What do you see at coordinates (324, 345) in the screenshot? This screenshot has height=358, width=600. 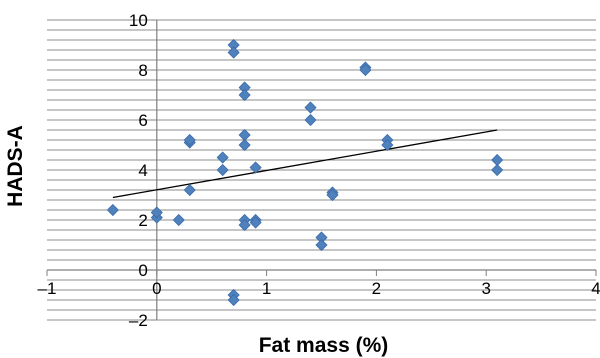 I see `x-axis-title: Fat mass (%)` at bounding box center [324, 345].